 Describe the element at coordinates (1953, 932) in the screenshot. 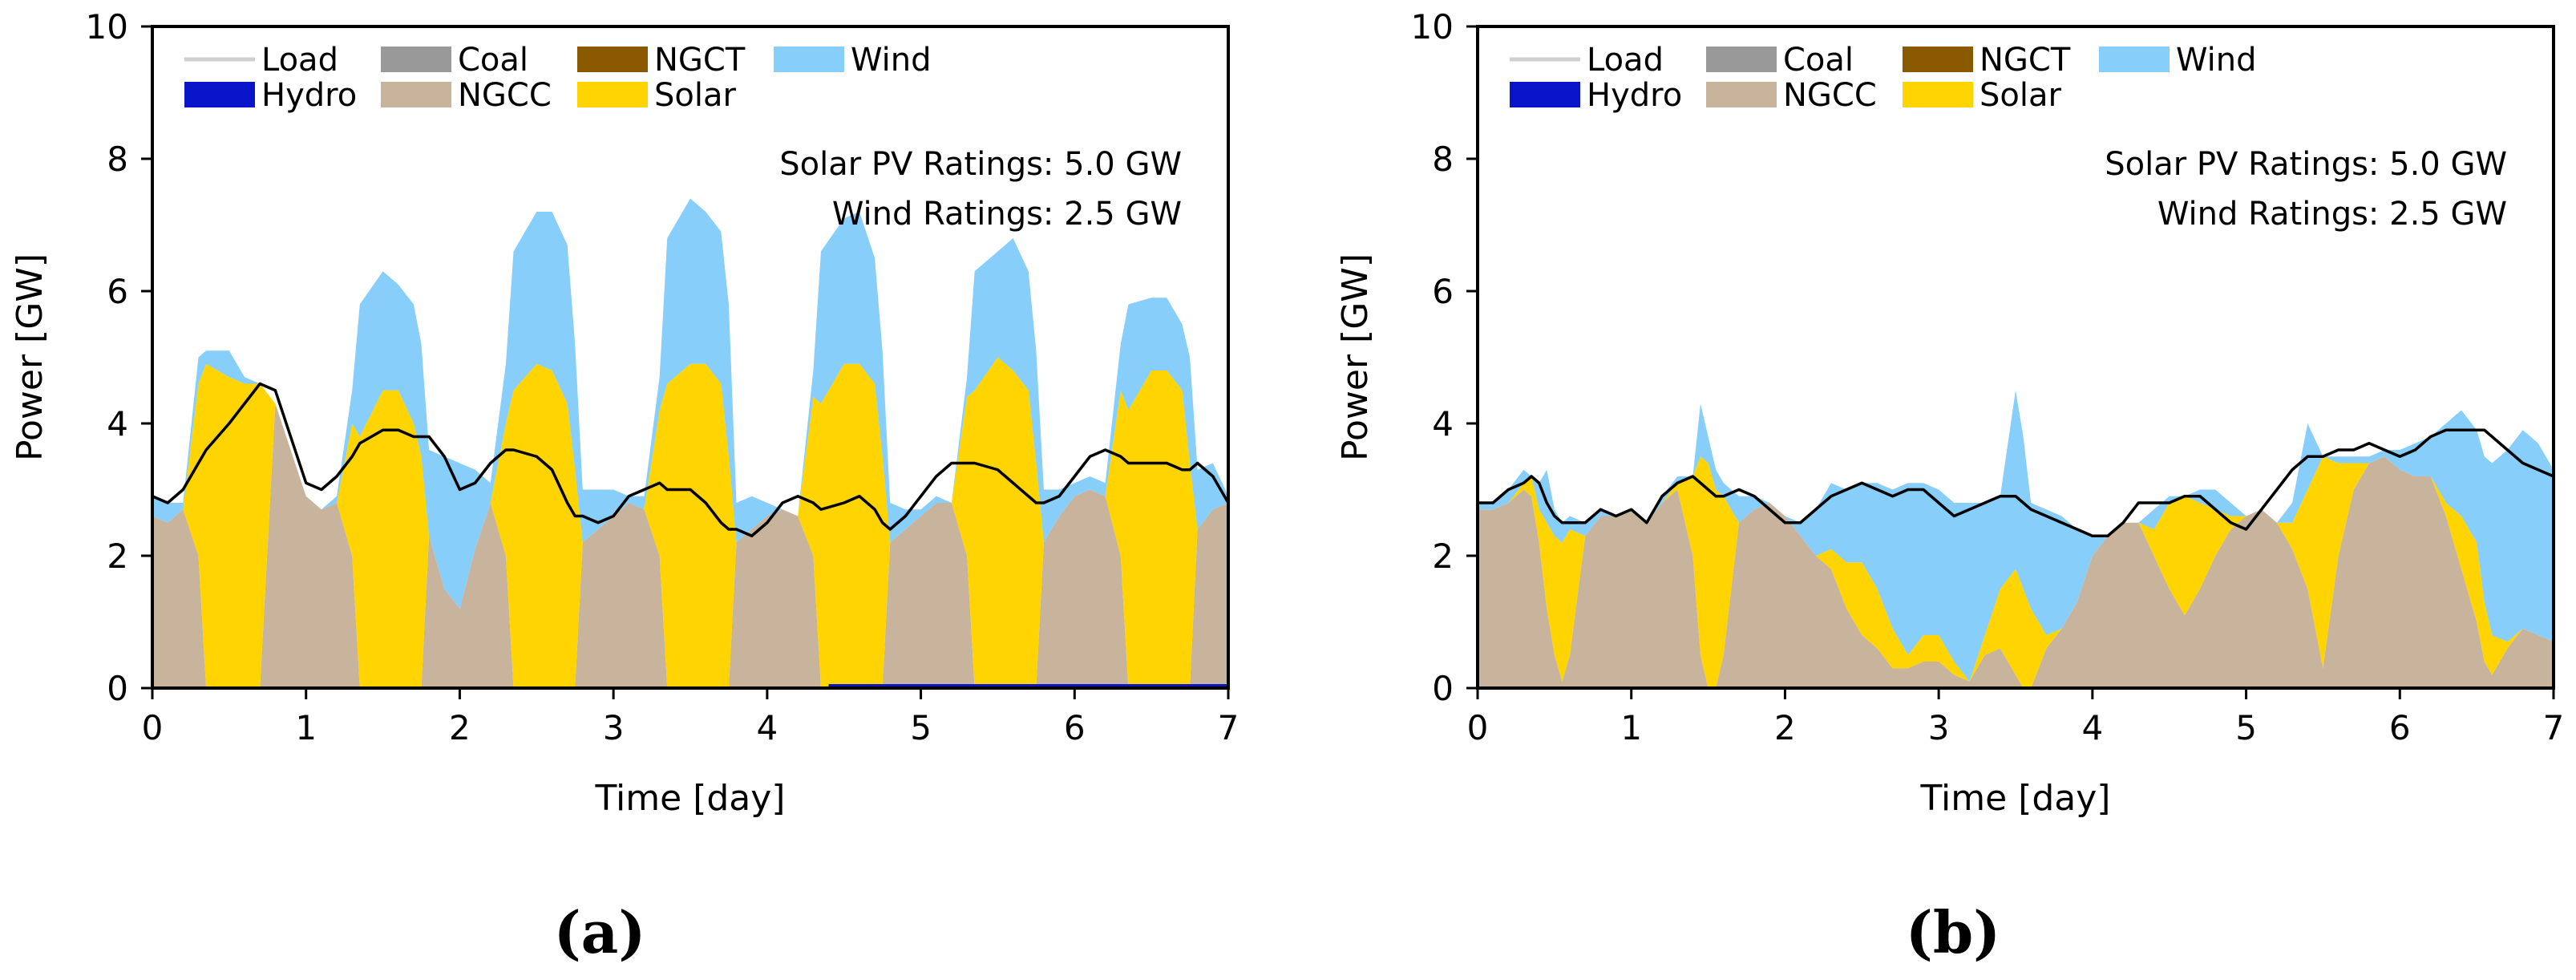

I see `panel-caption: (b)` at that location.